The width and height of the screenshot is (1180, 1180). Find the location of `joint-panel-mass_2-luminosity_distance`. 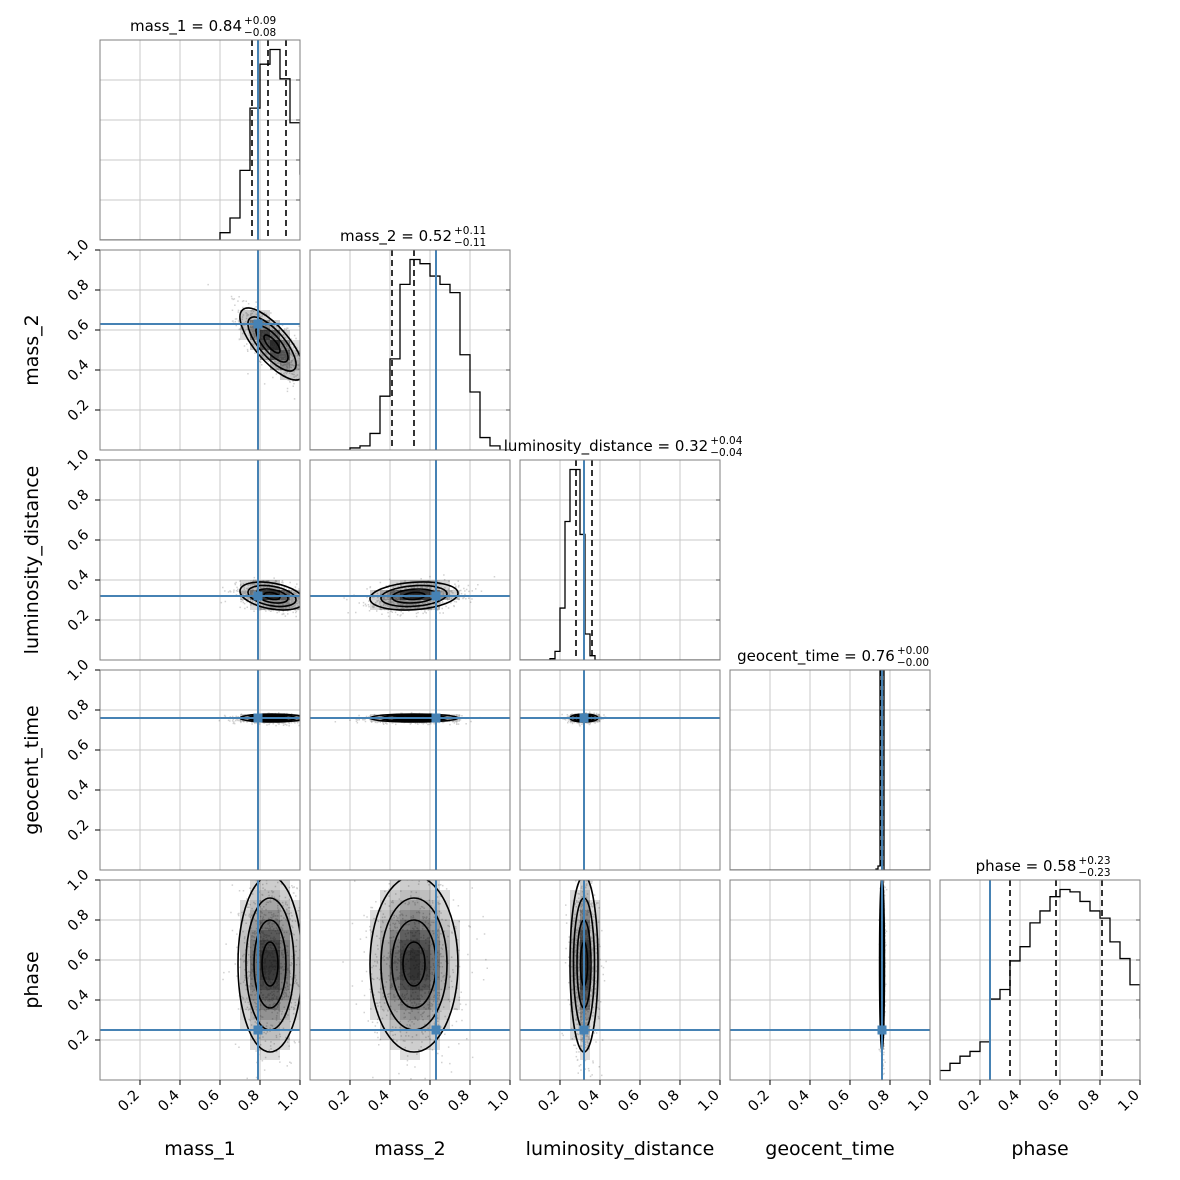

joint-panel-mass_2-luminosity_distance is located at coordinates (410, 560).